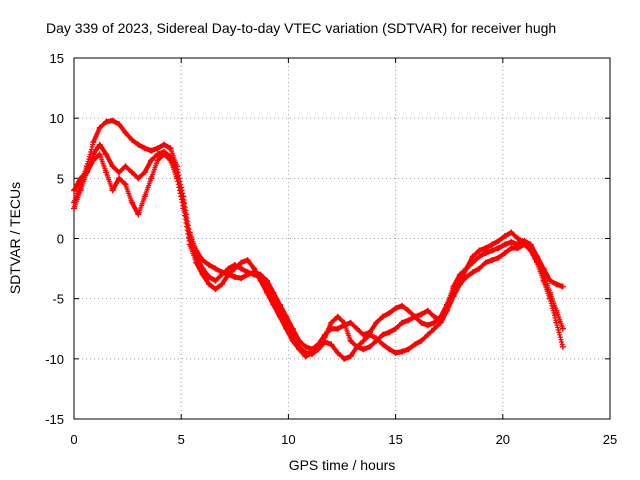  What do you see at coordinates (54, 419) in the screenshot?
I see `y-tick-label: -15` at bounding box center [54, 419].